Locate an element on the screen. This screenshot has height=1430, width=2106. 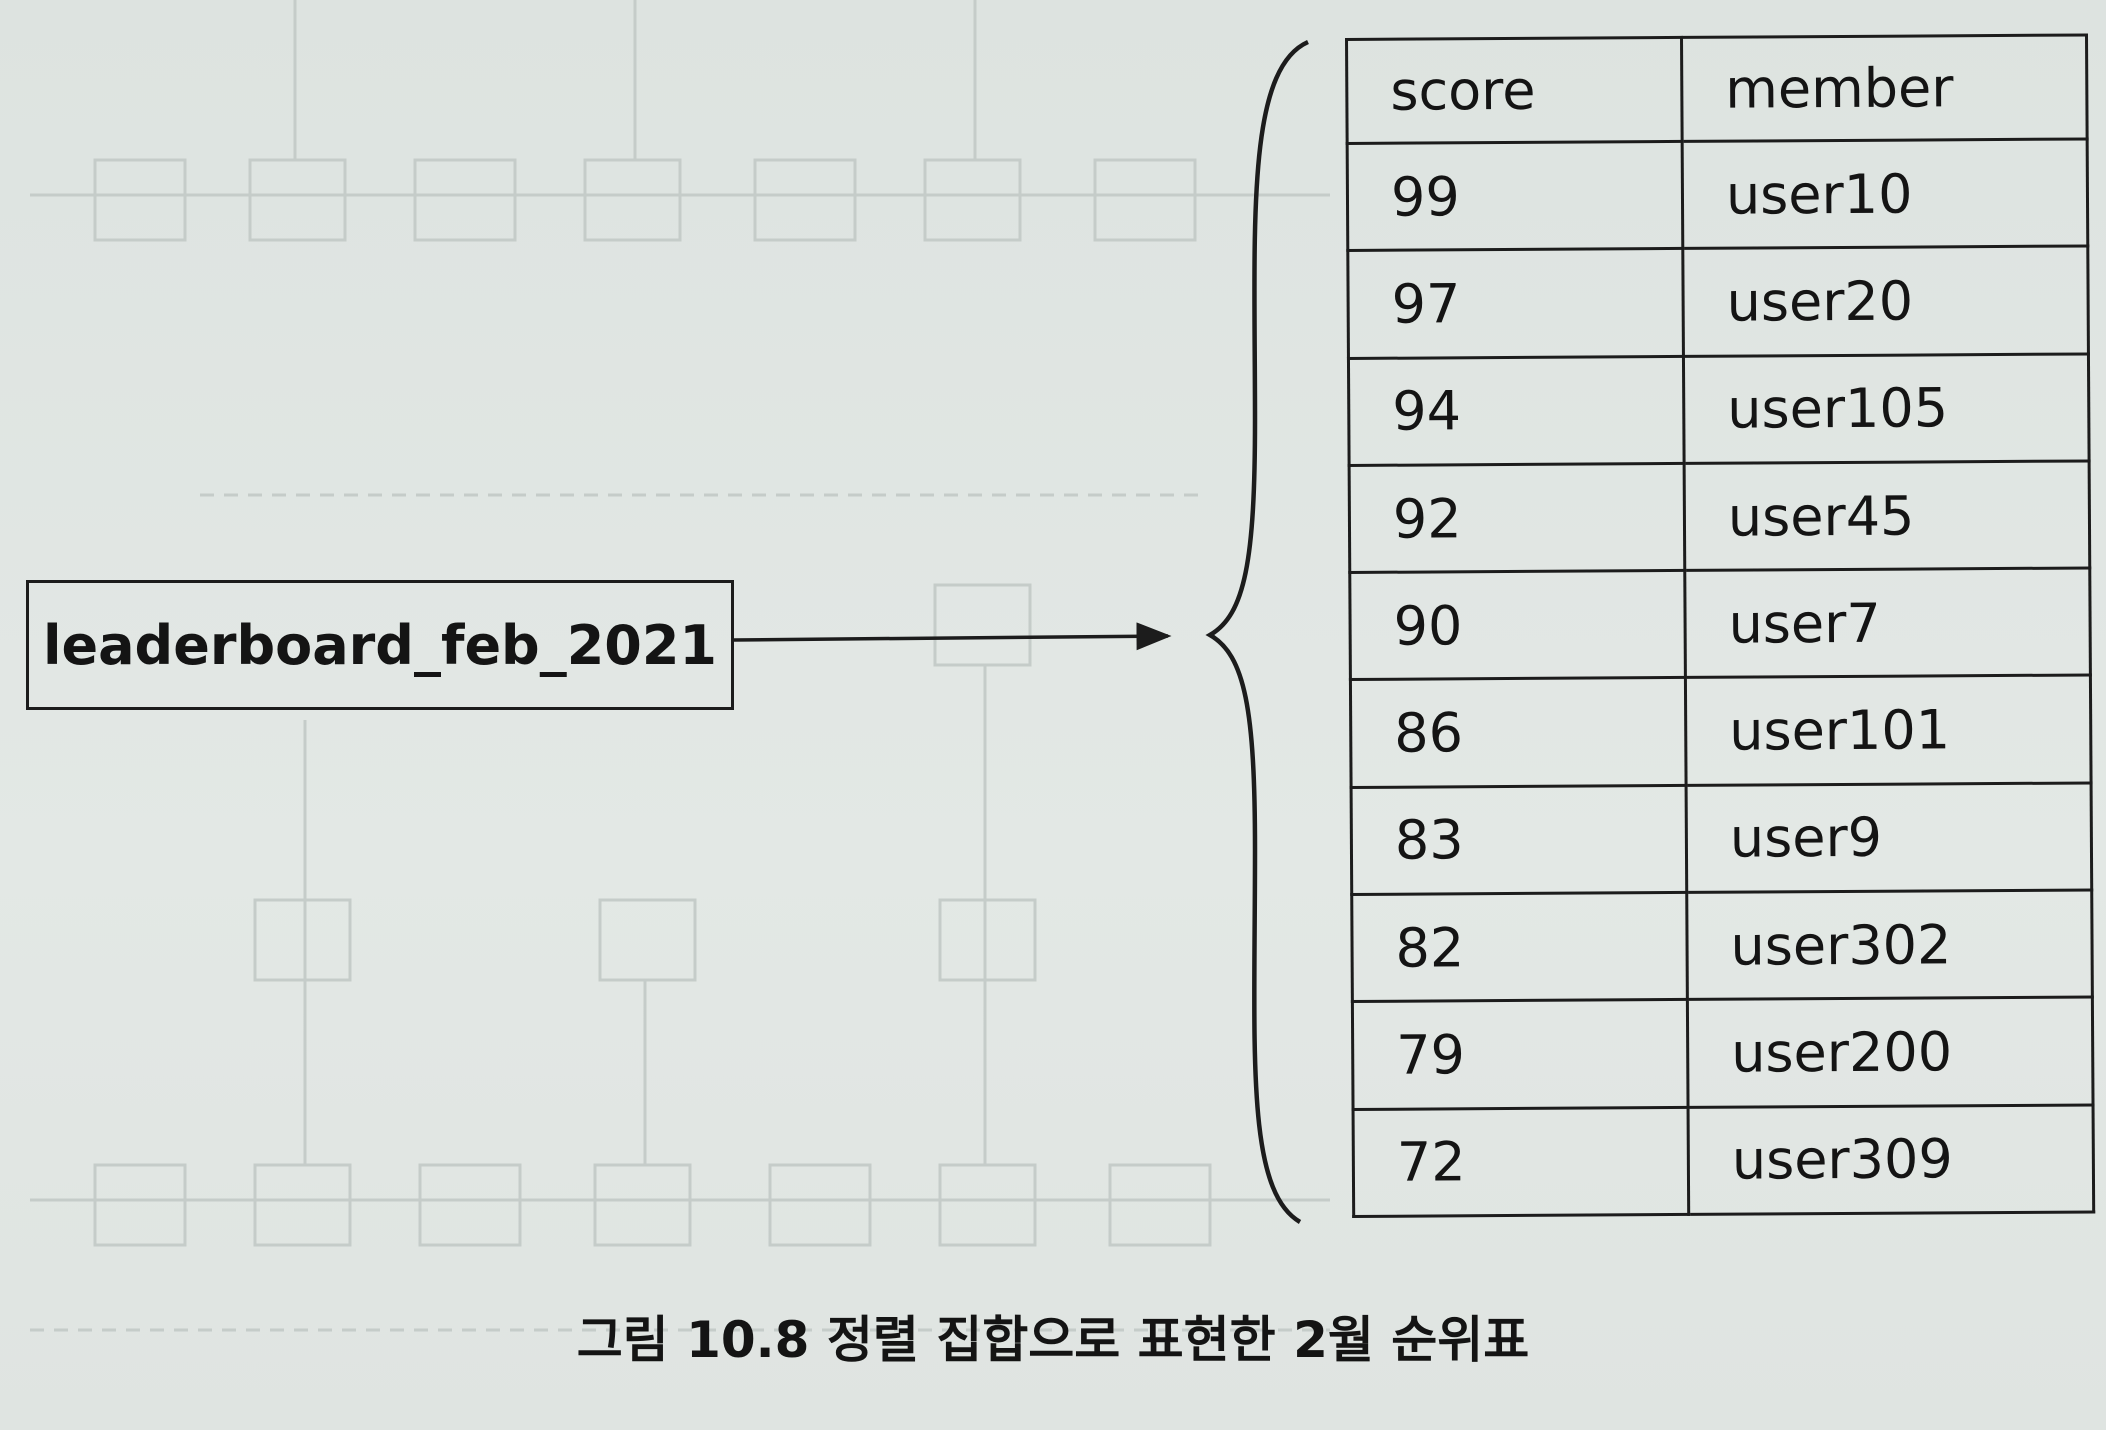
table-row: 79 user200 is located at coordinates (1723, 1053).